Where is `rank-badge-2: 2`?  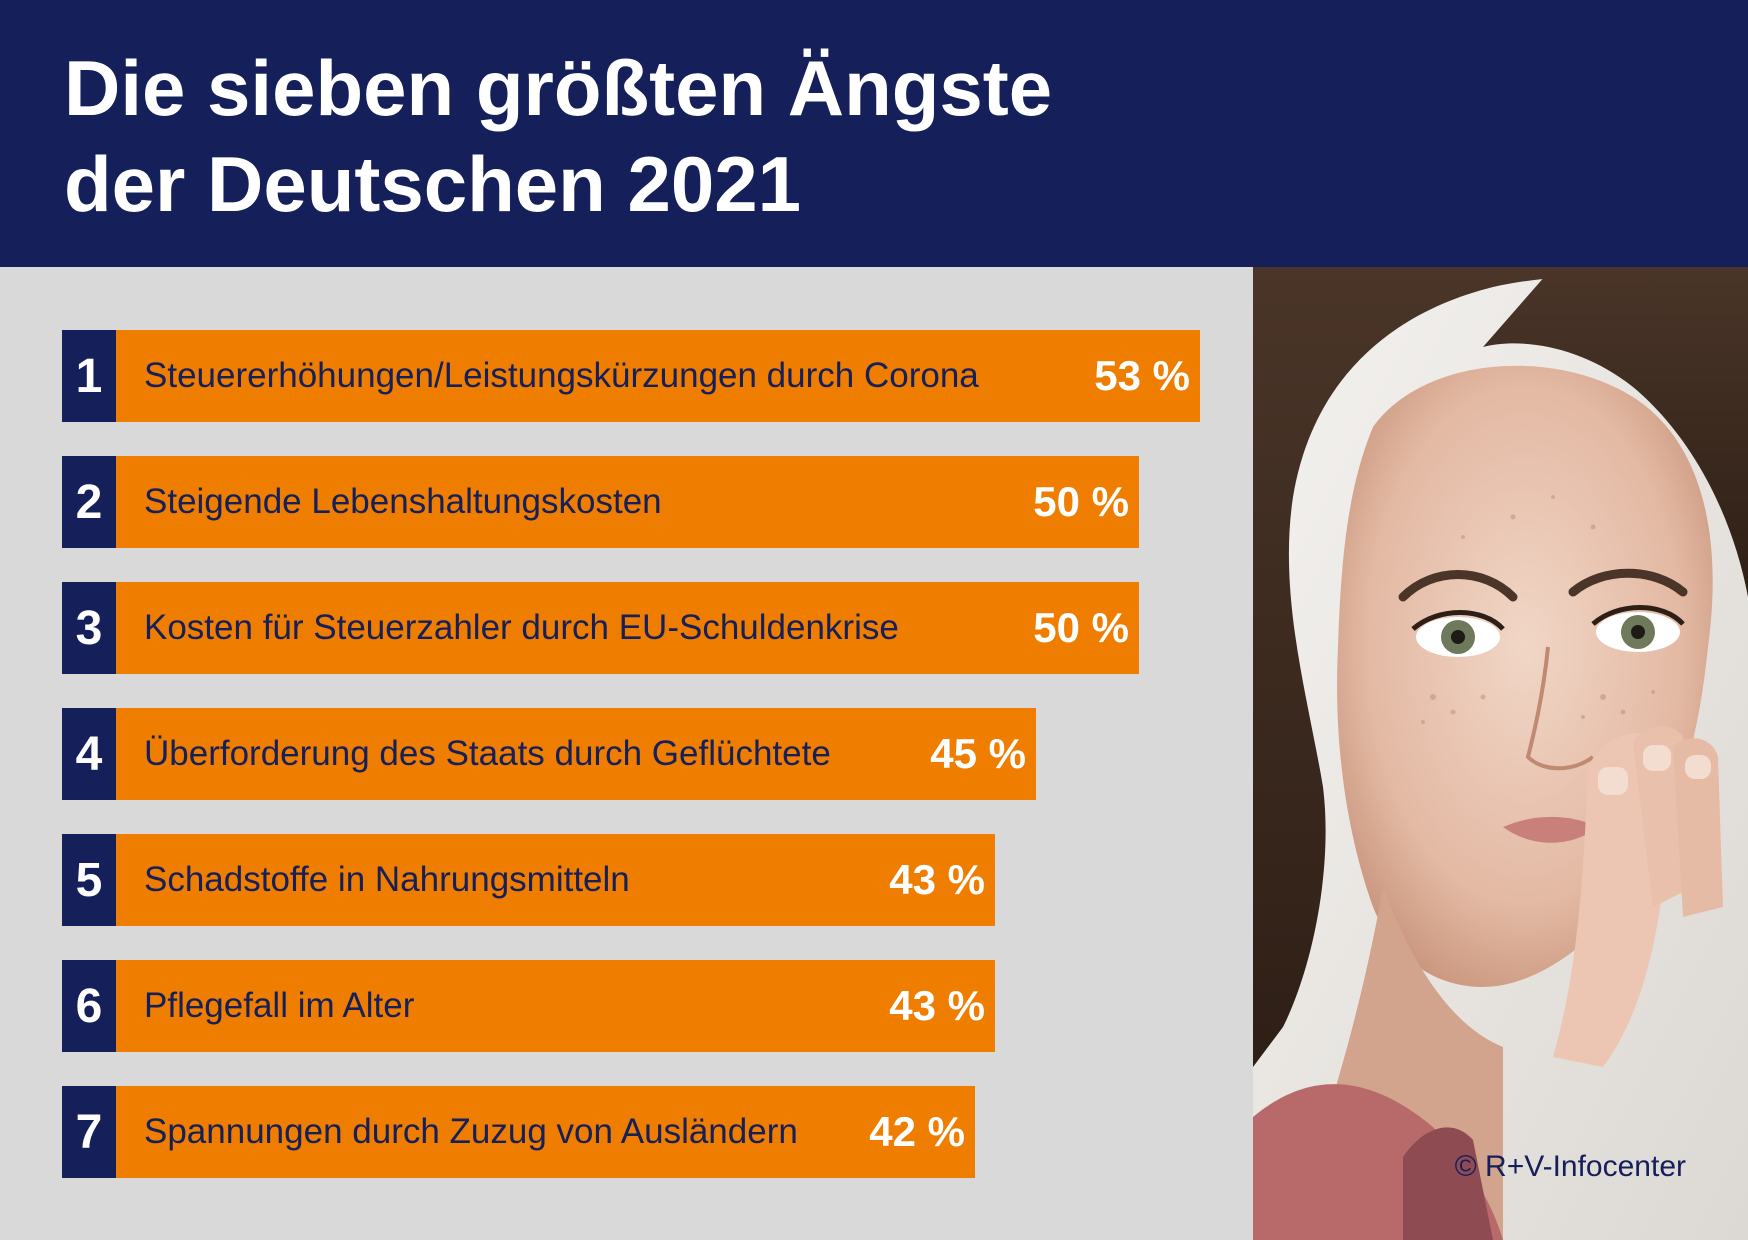
rank-badge-2: 2 is located at coordinates (89, 502).